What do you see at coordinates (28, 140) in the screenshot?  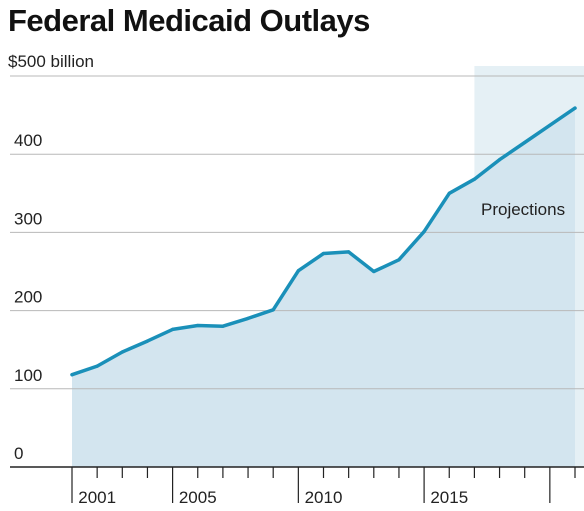 I see `y-tick-label-400: 400` at bounding box center [28, 140].